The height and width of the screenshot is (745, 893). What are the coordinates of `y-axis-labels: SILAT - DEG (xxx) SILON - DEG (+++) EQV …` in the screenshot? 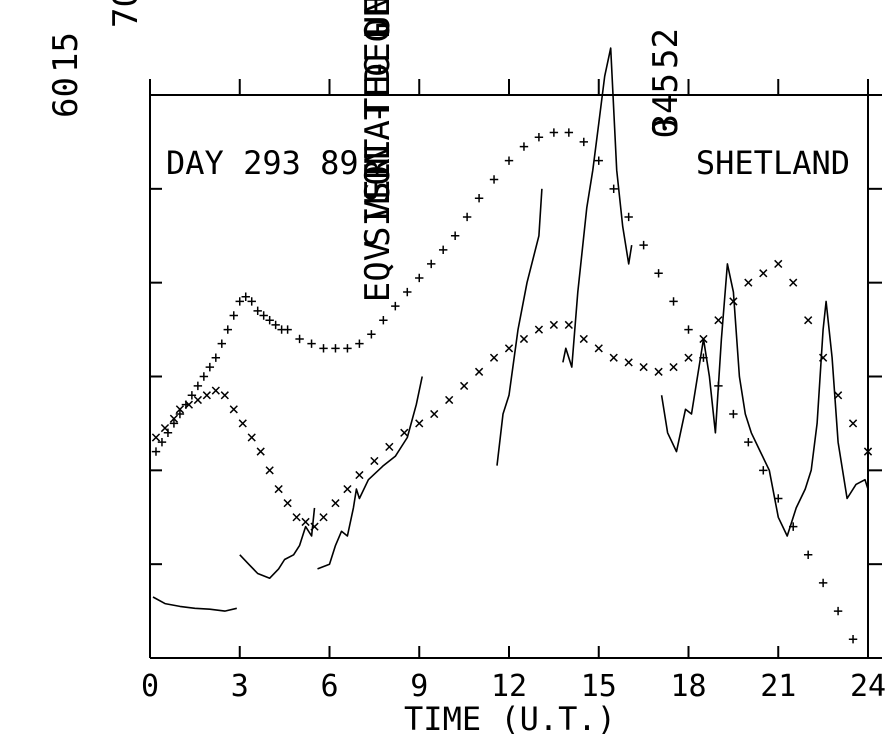 It's located at (378, 151).